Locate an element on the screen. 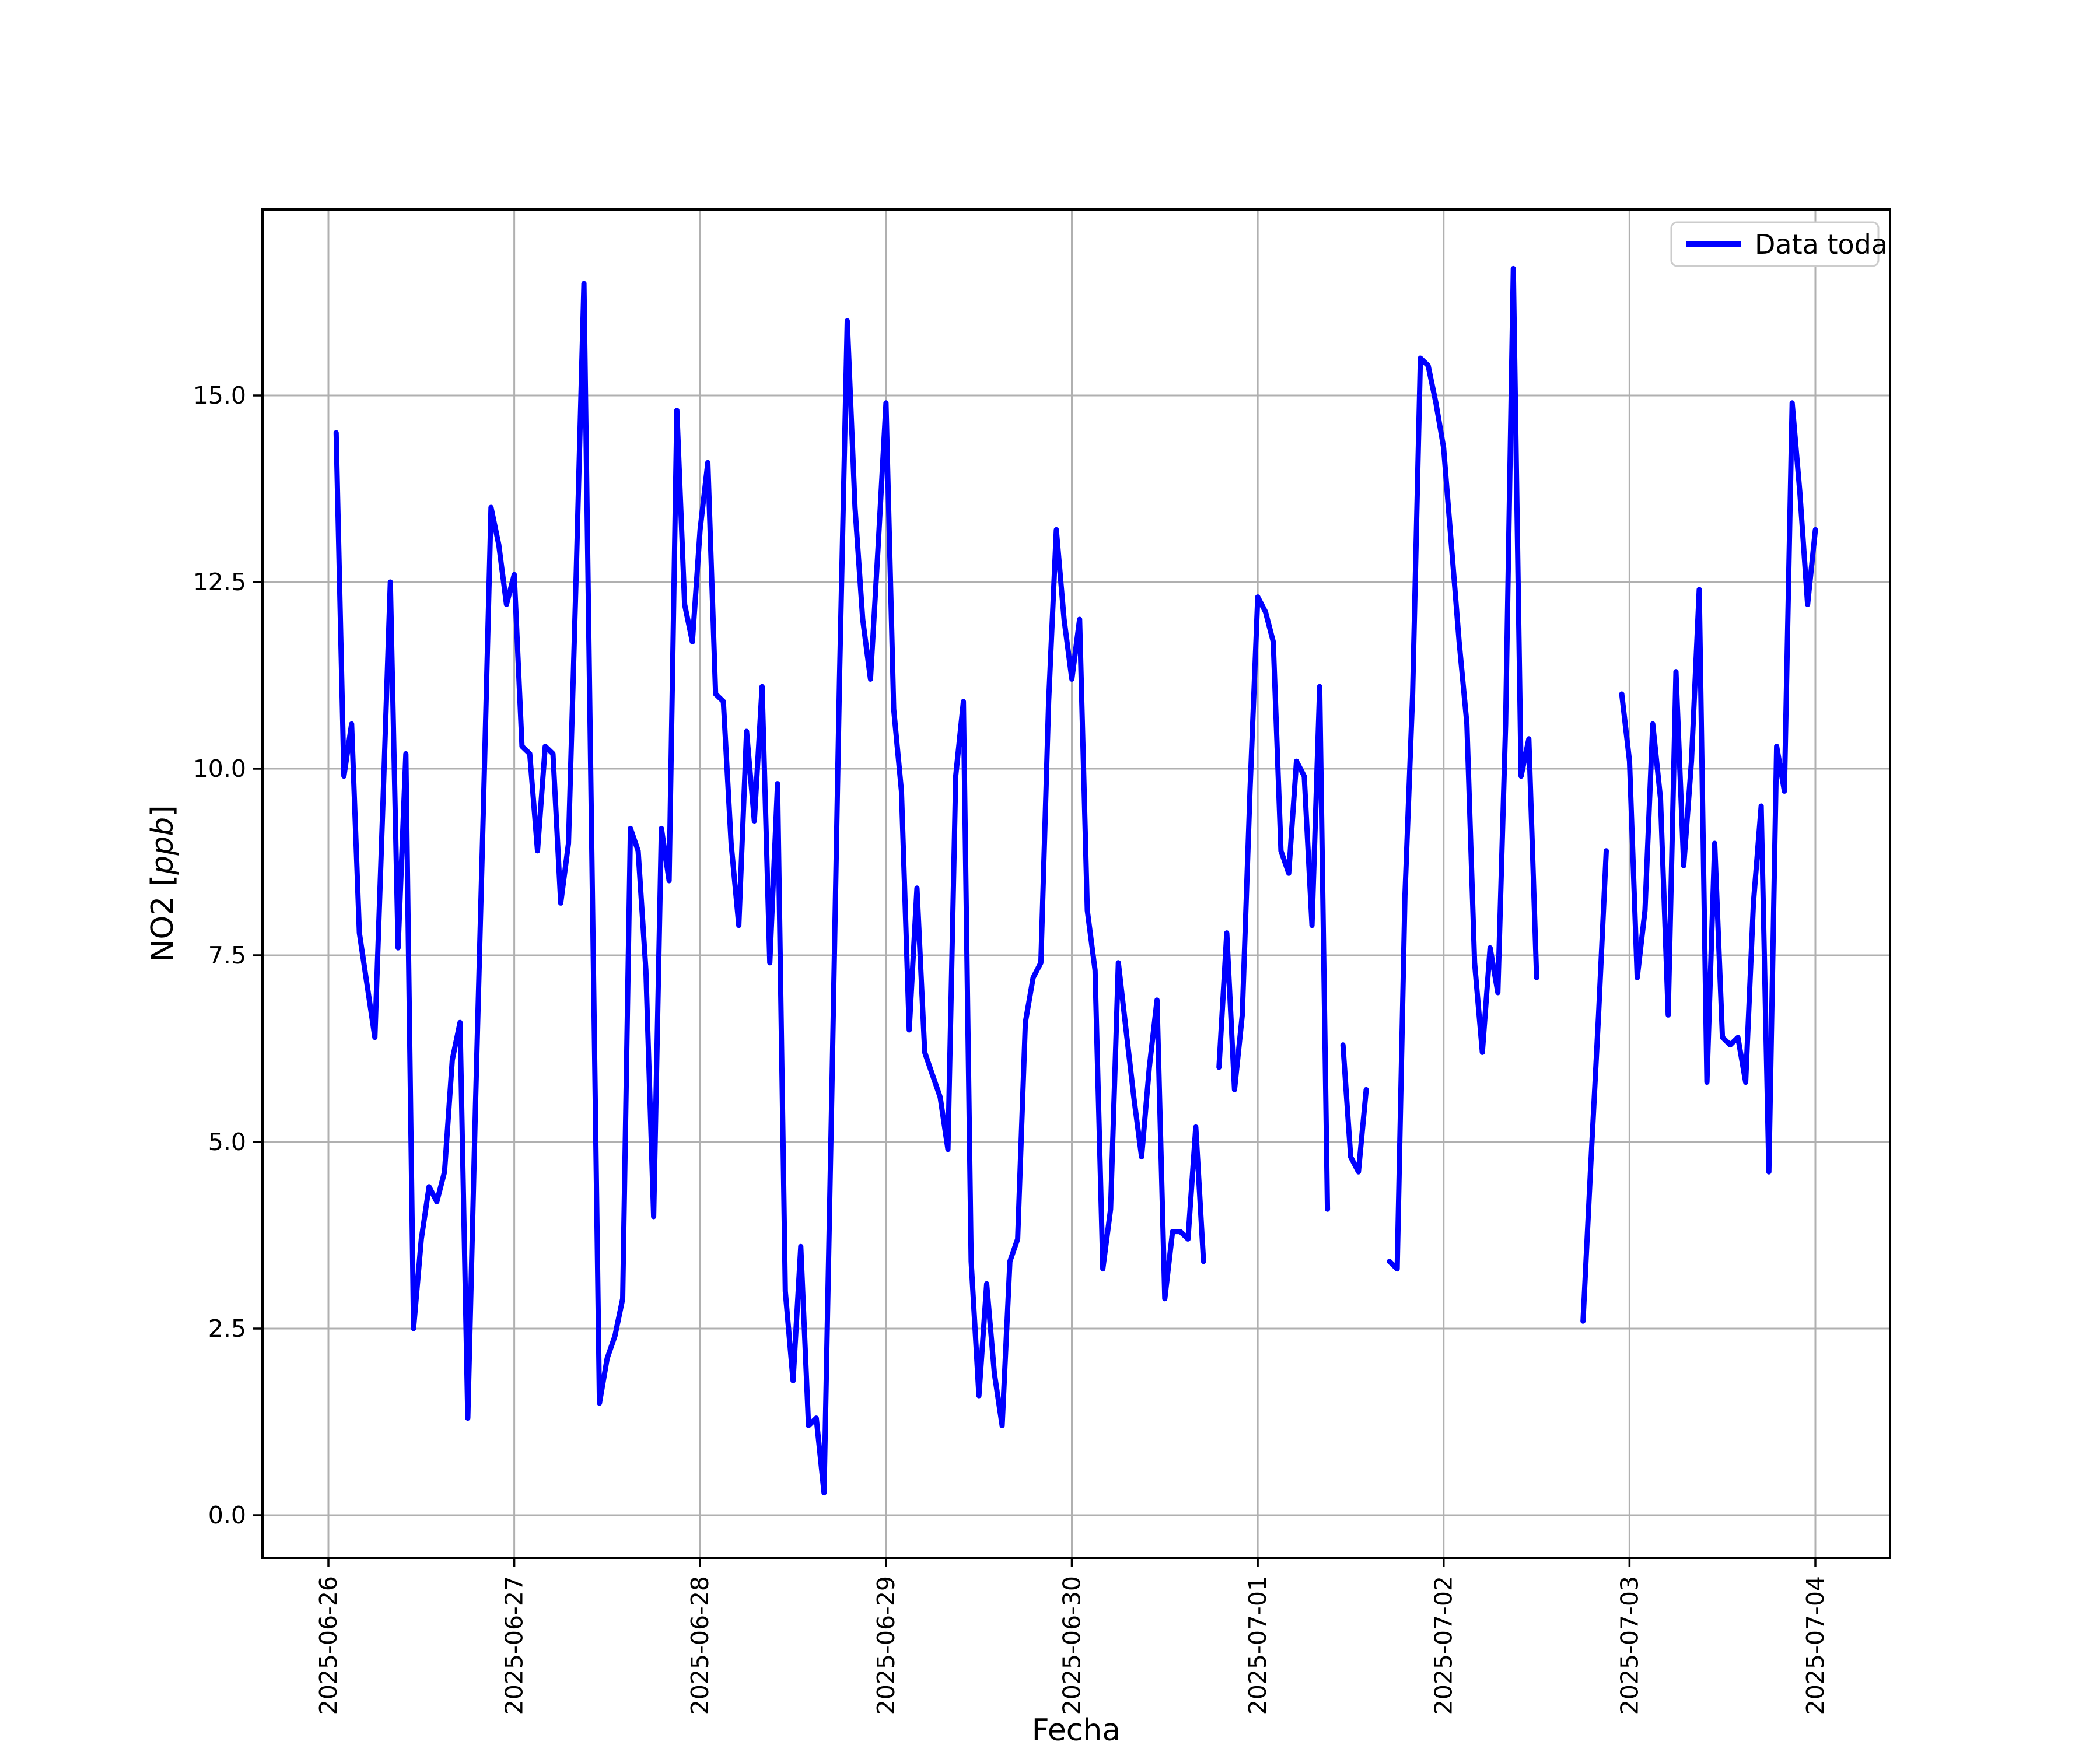 This screenshot has height=1752, width=2100. x-tick-label: 2025-07-02 is located at coordinates (1444, 1645).